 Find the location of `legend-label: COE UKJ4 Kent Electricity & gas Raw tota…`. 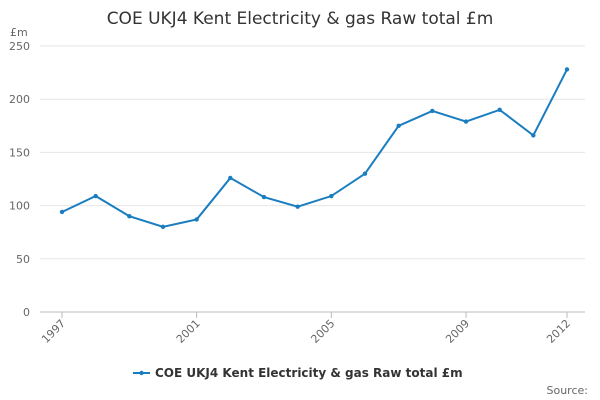

legend-label: COE UKJ4 Kent Electricity & gas Raw tota… is located at coordinates (309, 373).